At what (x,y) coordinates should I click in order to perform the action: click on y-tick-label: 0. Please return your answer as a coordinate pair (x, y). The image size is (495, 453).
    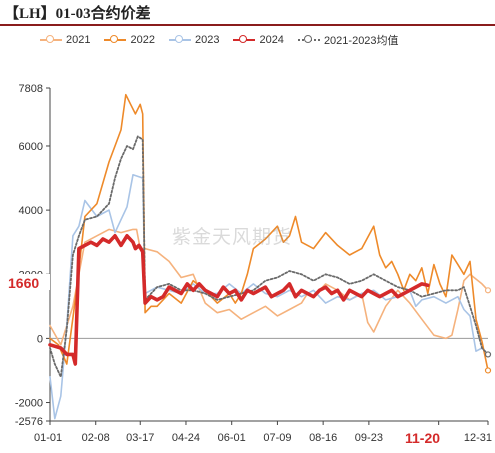
    Looking at the image, I should click on (40, 339).